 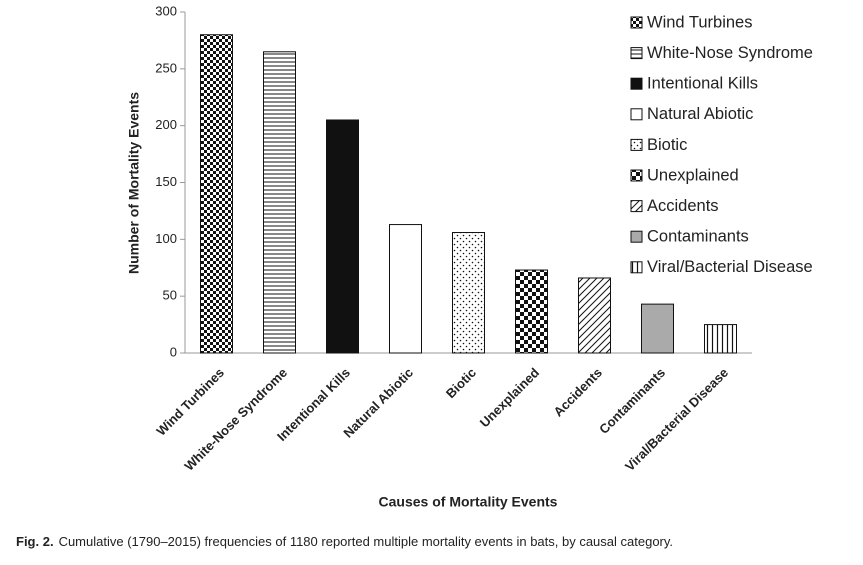 What do you see at coordinates (166, 124) in the screenshot?
I see `y-tick-label: 200` at bounding box center [166, 124].